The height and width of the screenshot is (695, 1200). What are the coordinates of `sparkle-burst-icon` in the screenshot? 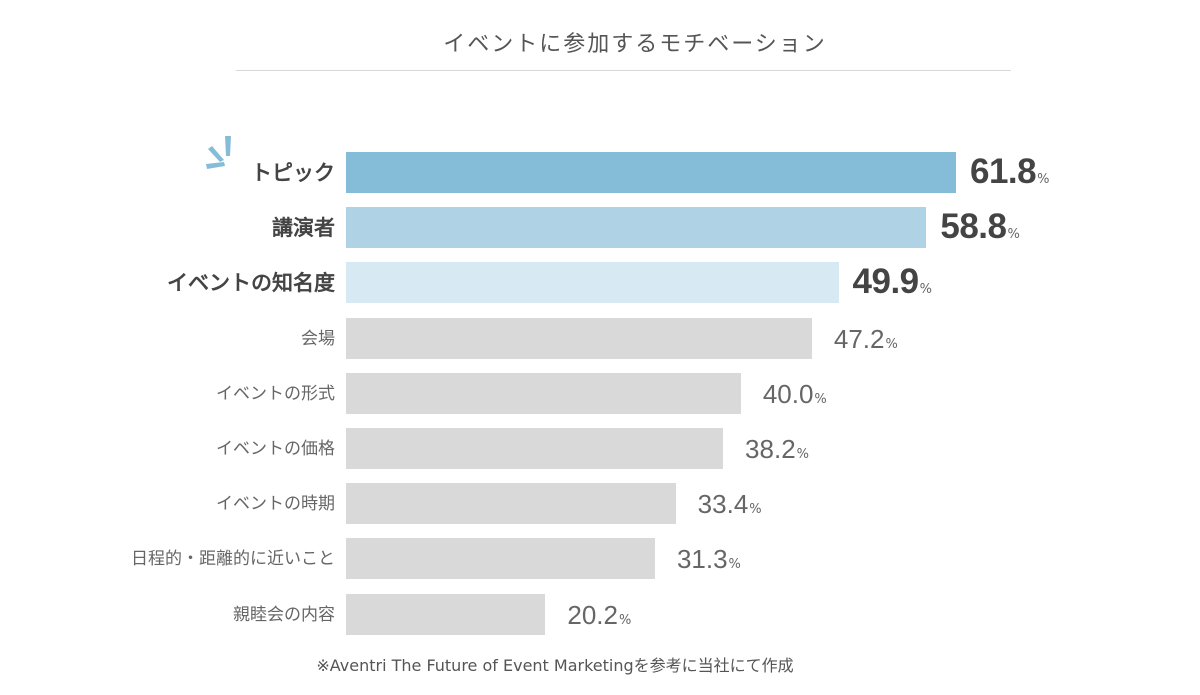 It's located at (218, 152).